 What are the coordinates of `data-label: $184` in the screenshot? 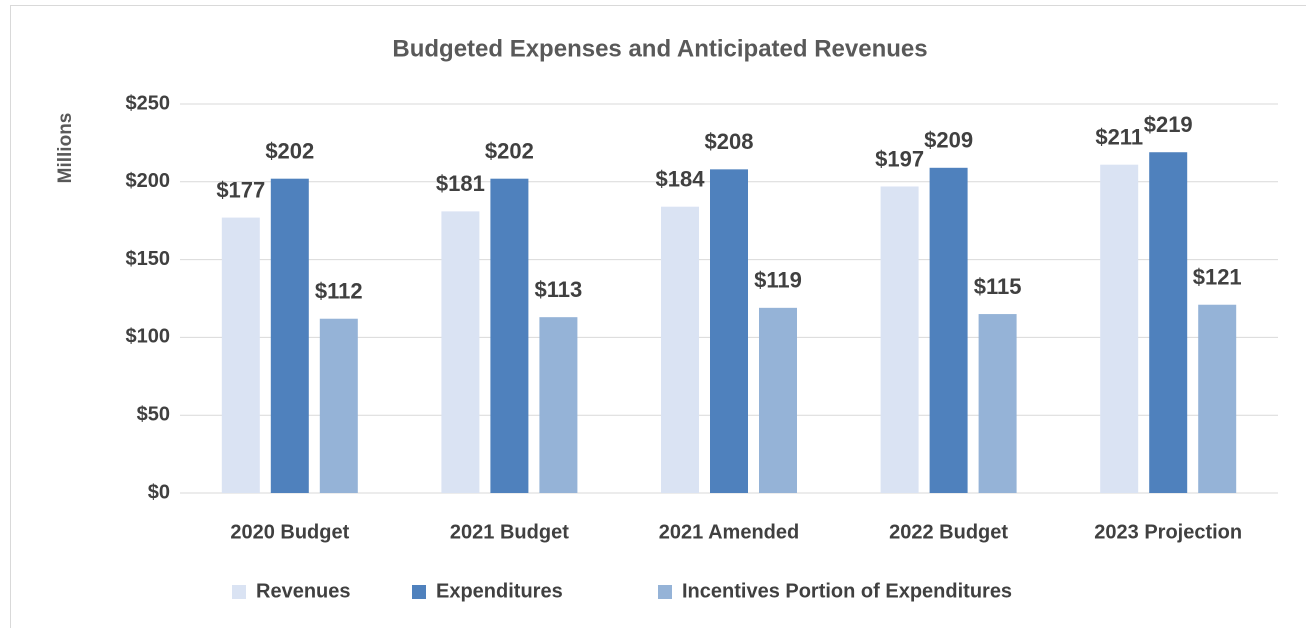 It's located at (681, 179).